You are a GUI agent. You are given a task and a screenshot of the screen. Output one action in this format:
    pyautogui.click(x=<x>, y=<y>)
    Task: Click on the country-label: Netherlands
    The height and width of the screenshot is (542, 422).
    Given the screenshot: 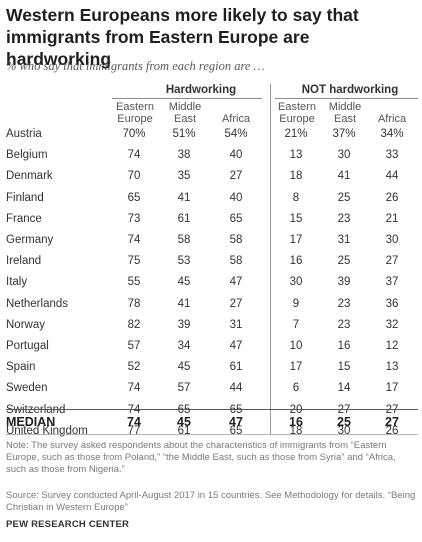 What is the action you would take?
    pyautogui.click(x=37, y=303)
    